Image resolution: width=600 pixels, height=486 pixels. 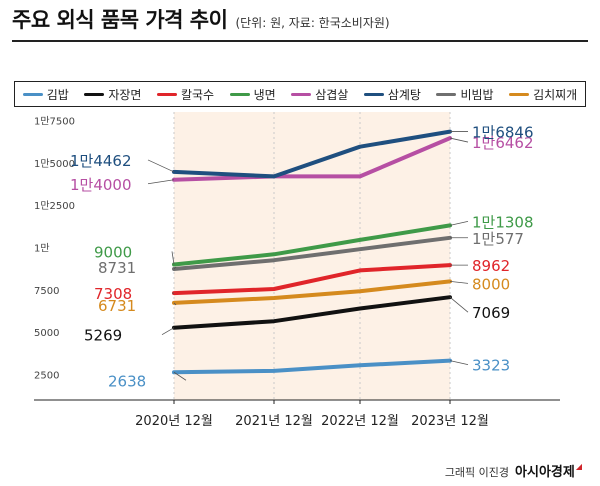 I want to click on legend-label: 칼국수, so click(x=197, y=94).